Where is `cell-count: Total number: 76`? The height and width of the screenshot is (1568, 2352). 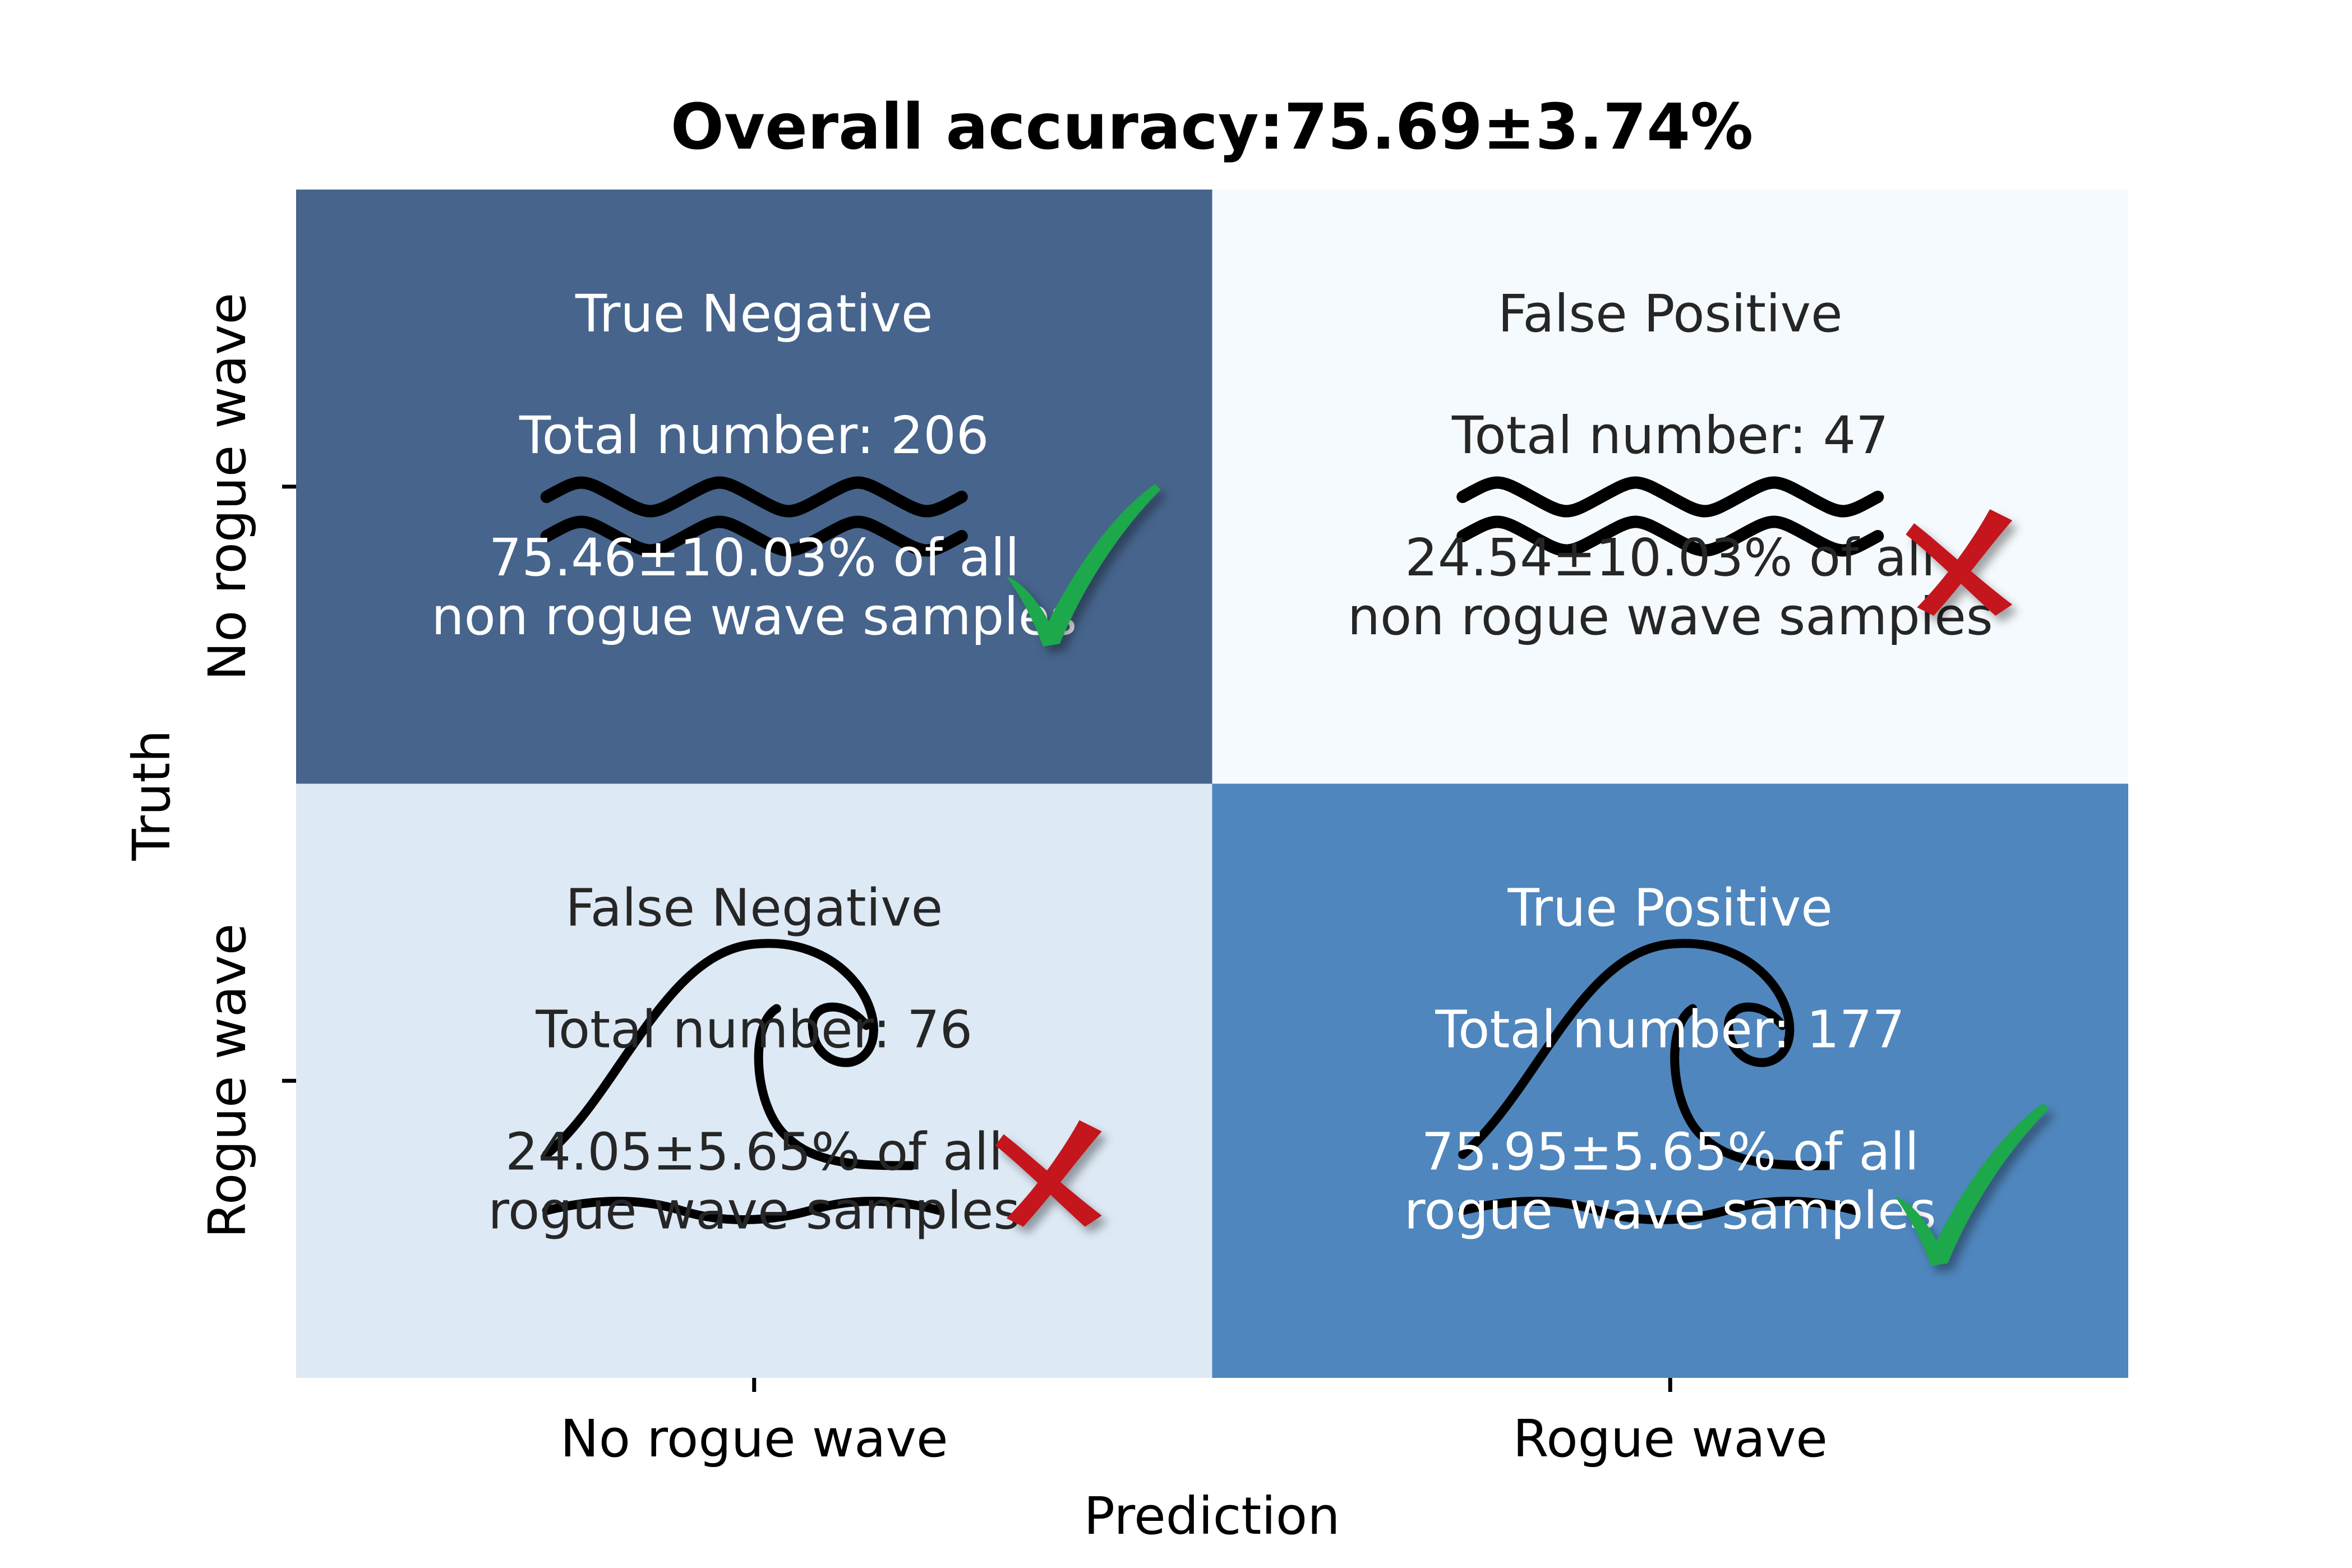 cell-count: Total number: 76 is located at coordinates (753, 1030).